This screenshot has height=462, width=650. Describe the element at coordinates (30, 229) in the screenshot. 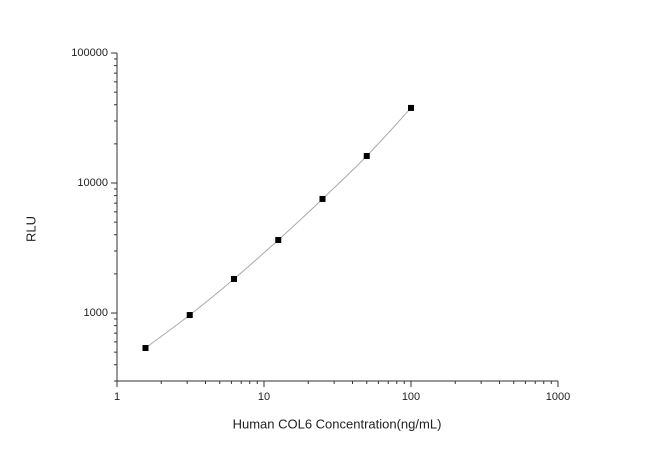

I see `y-axis-title: RLU` at that location.